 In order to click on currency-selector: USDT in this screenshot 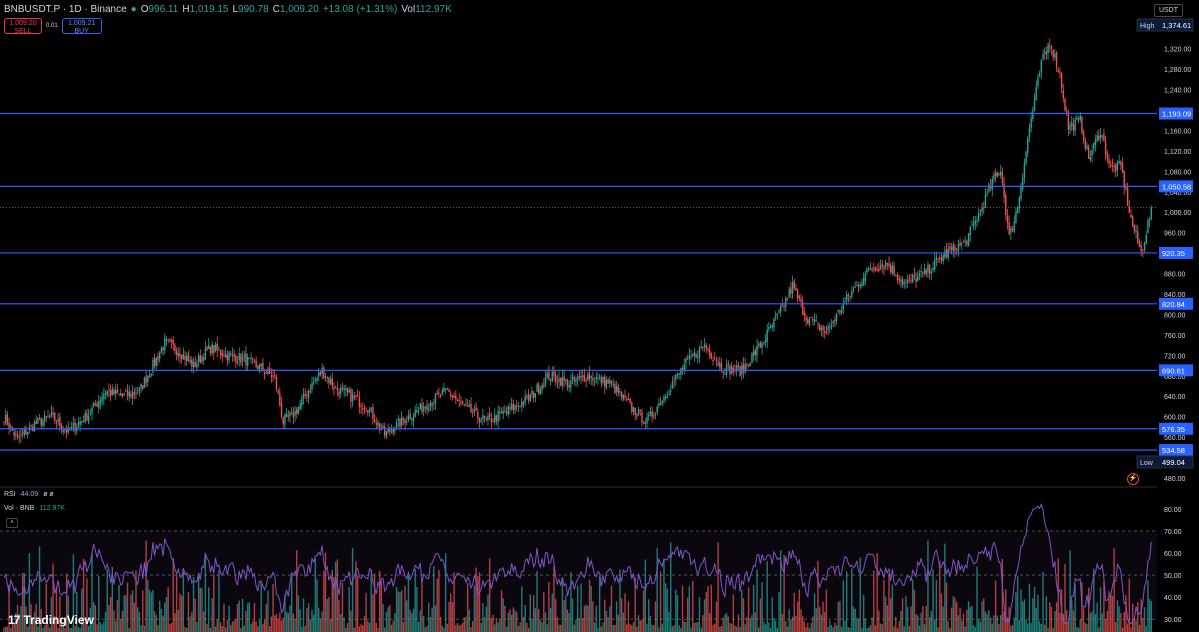, I will do `click(1168, 10)`.